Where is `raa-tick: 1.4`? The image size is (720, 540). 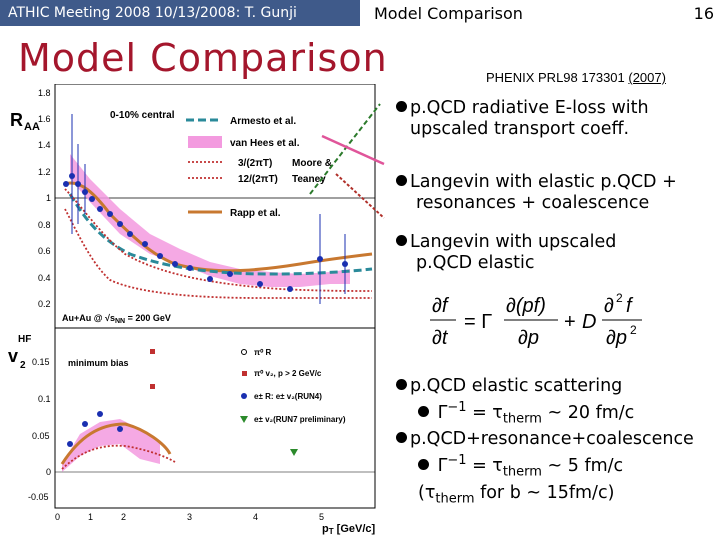 raa-tick: 1.4 is located at coordinates (44, 145).